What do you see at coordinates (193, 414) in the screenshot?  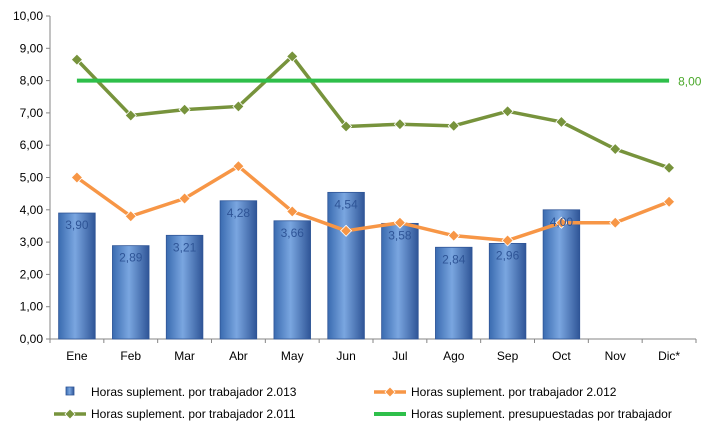 I see `legend-label: Horas suplement. por trabajador 2.011` at bounding box center [193, 414].